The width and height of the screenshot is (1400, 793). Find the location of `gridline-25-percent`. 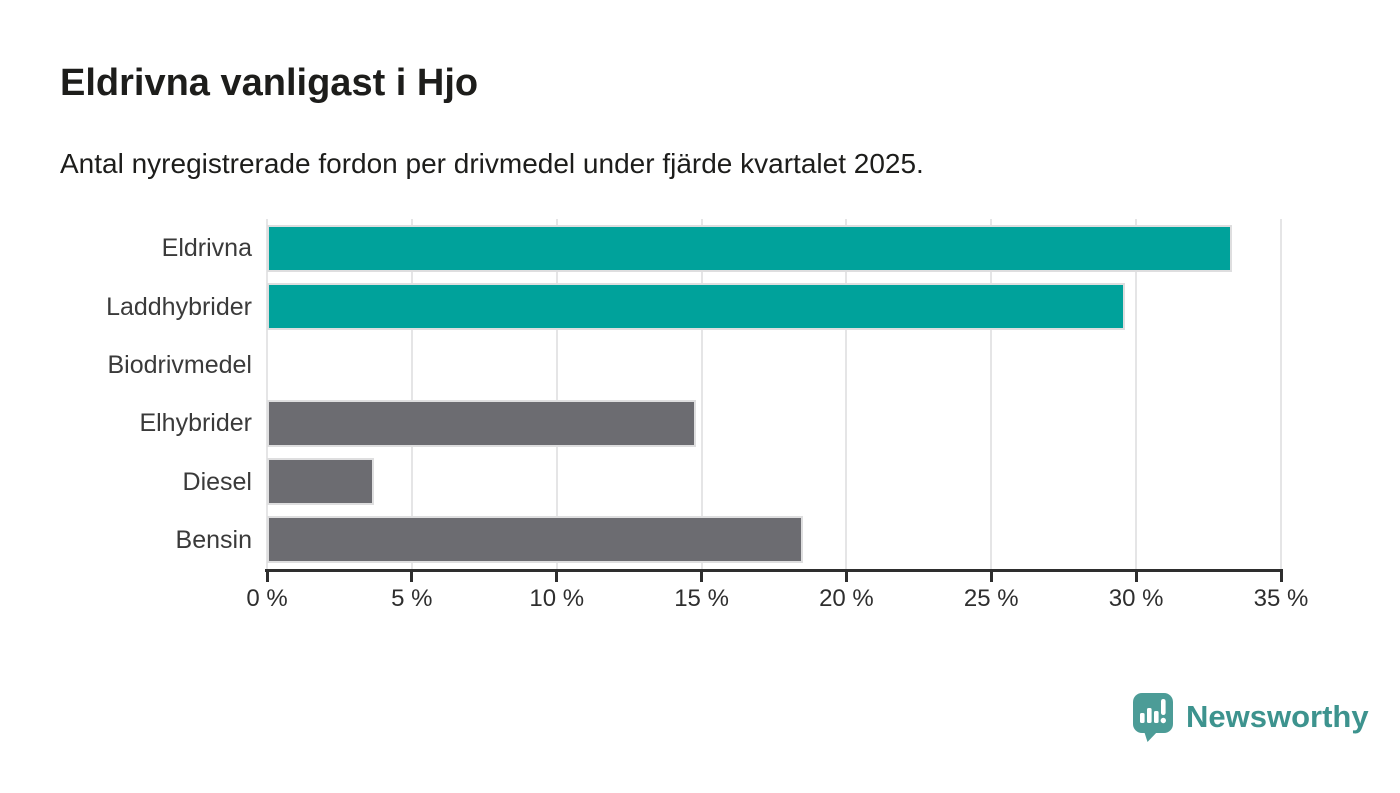

gridline-25-percent is located at coordinates (991, 394).